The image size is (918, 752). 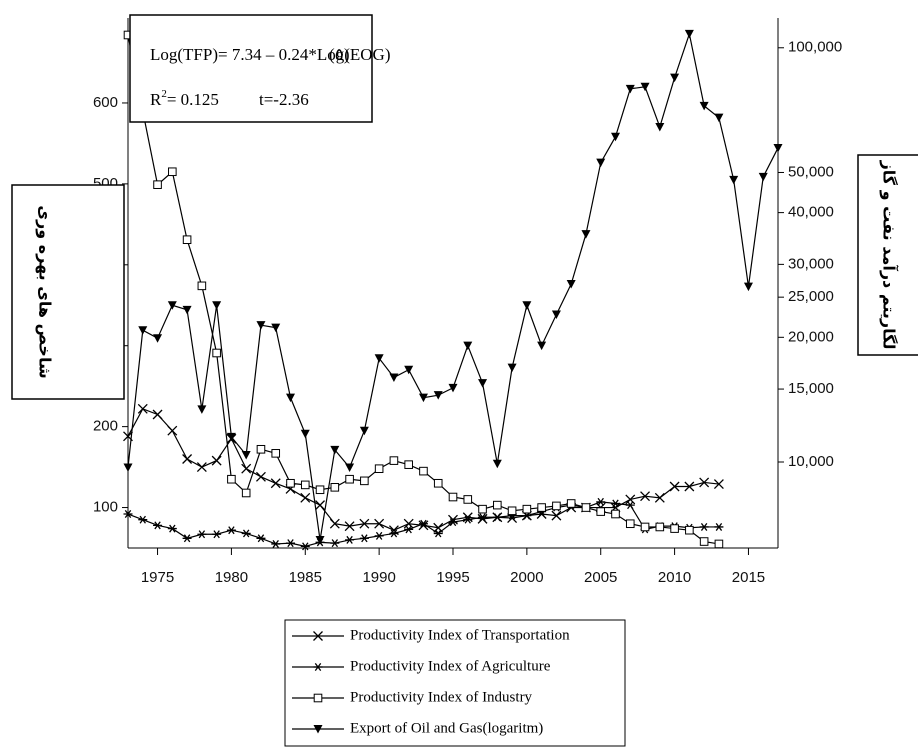 What do you see at coordinates (68, 292) in the screenshot?
I see `y-label-box` at bounding box center [68, 292].